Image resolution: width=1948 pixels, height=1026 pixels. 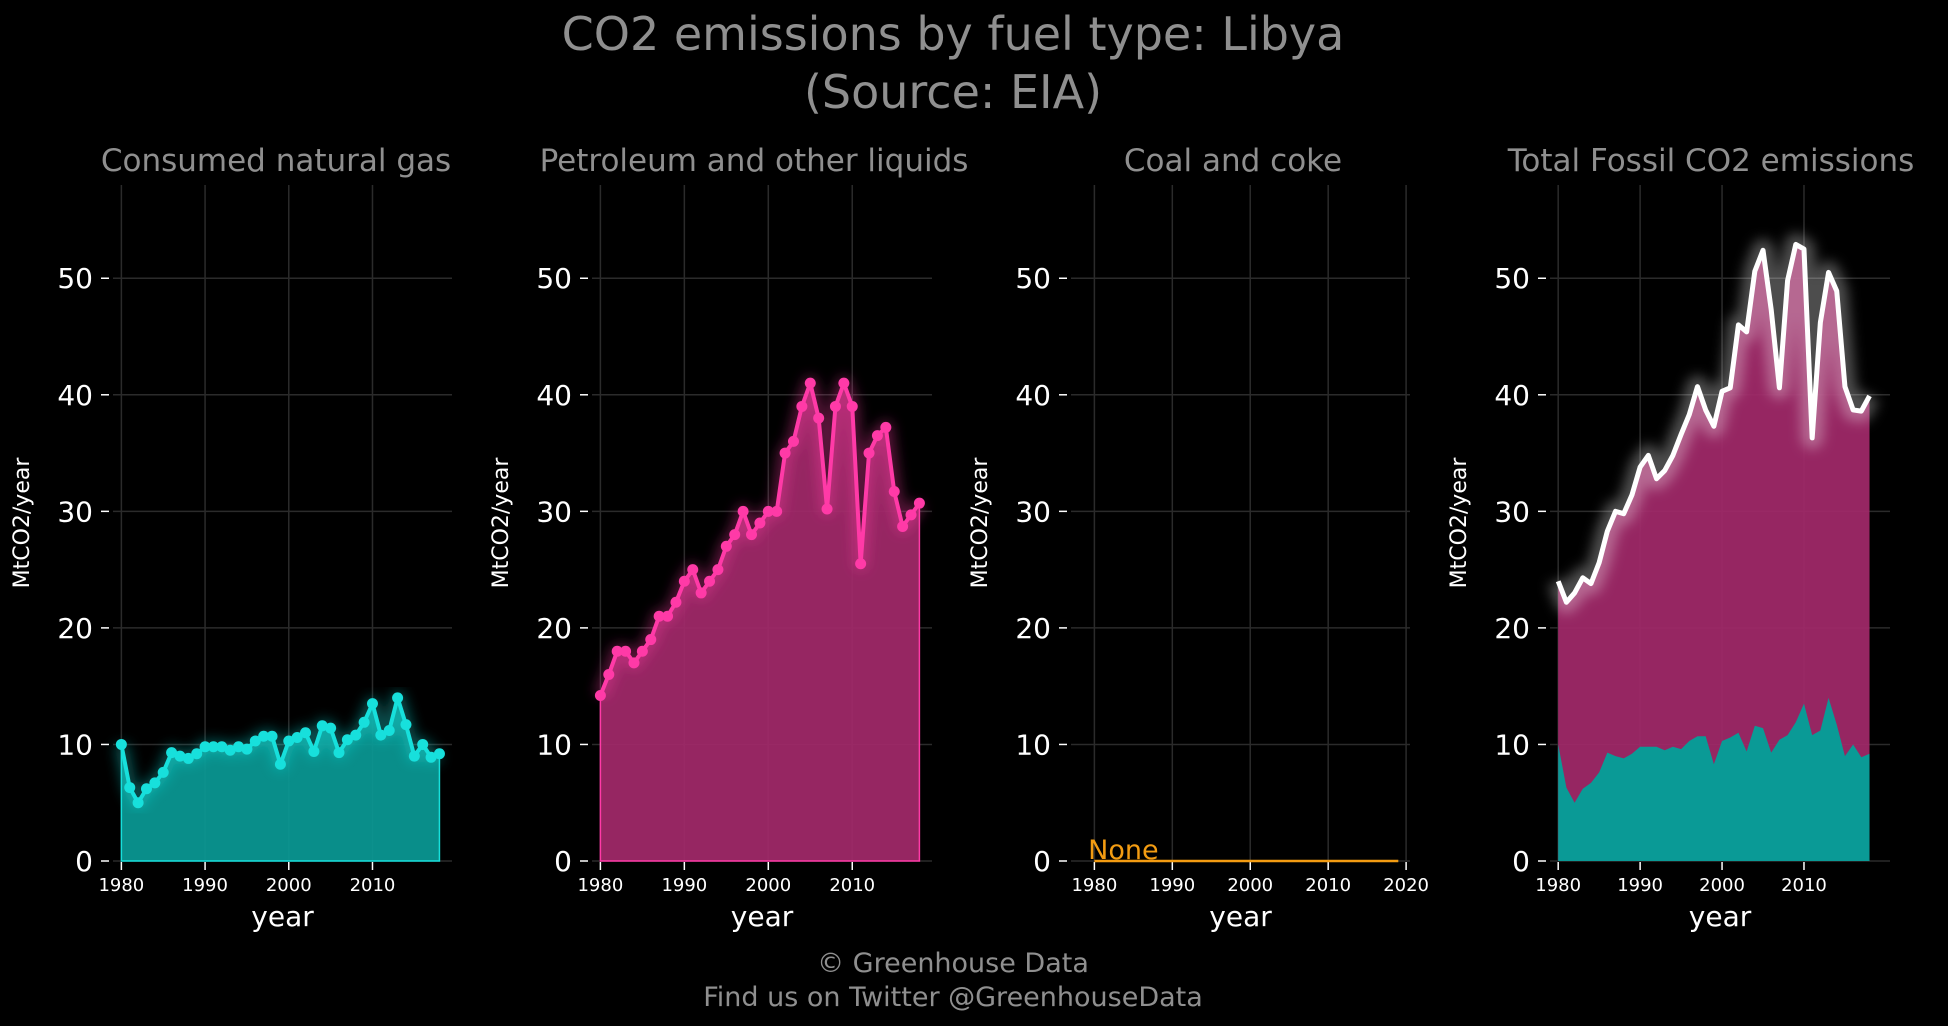 I want to click on petroleum-area, so click(x=1714, y=552).